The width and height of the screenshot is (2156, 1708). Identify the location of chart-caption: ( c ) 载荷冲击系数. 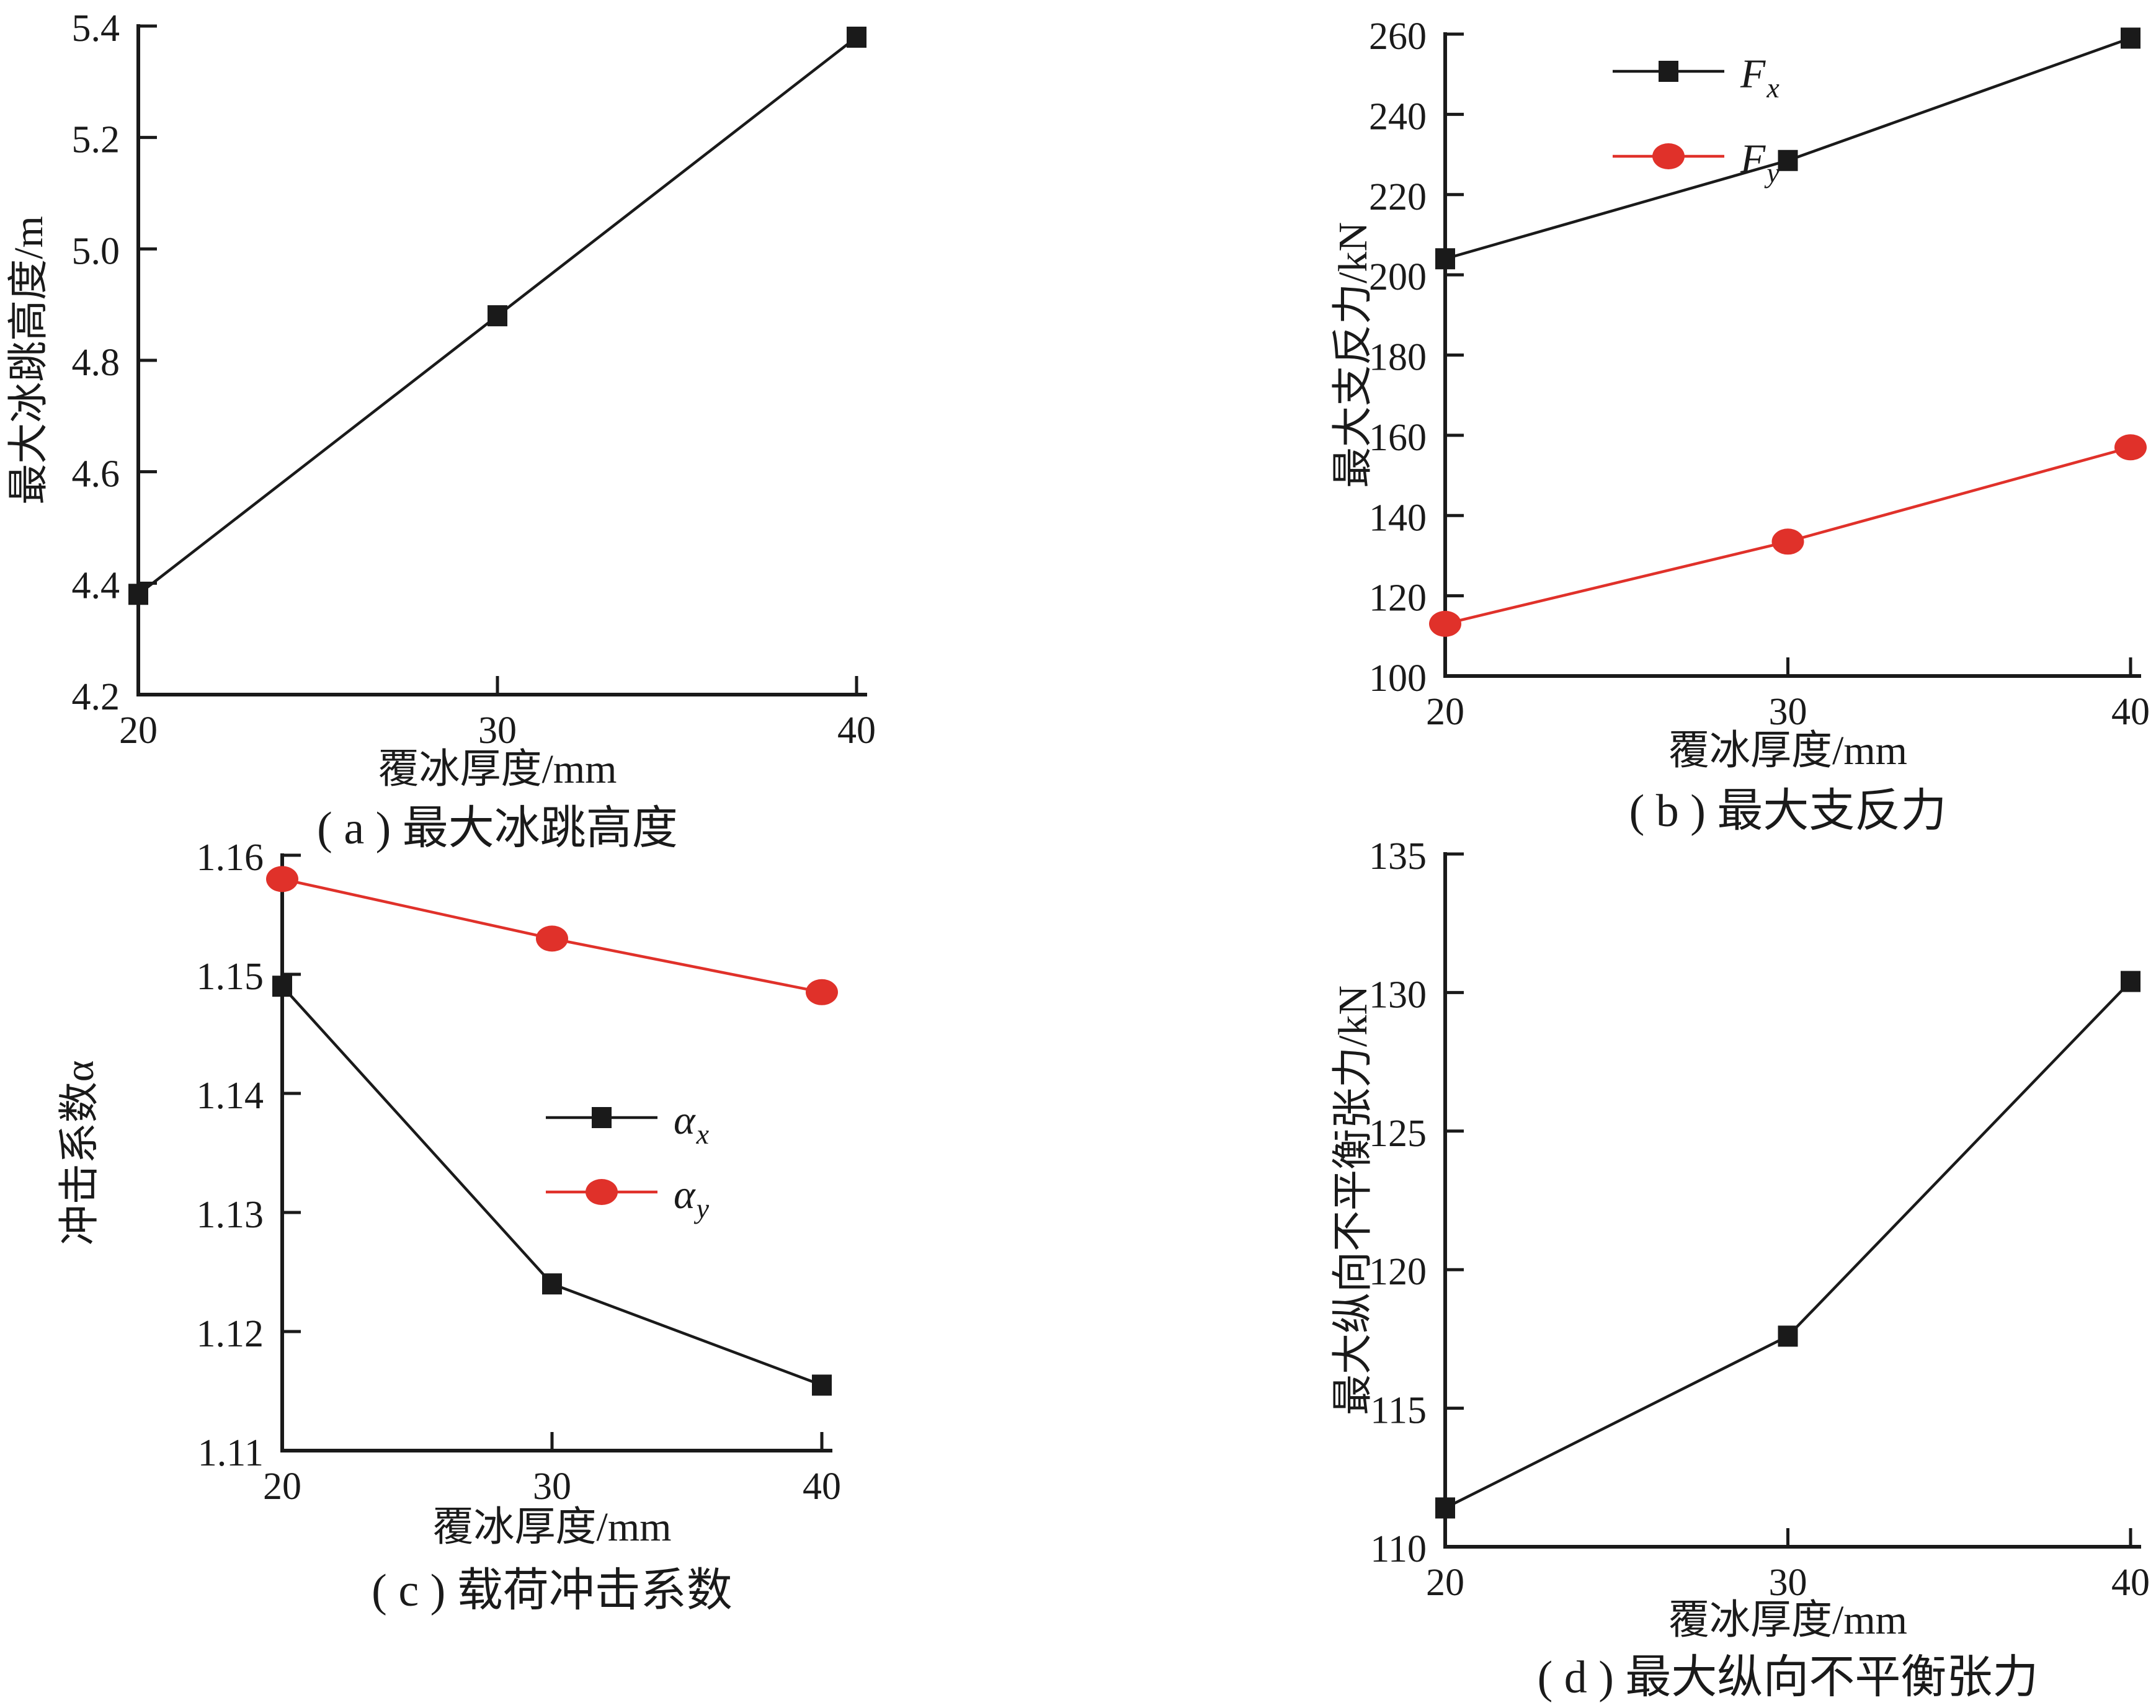
(552, 1590).